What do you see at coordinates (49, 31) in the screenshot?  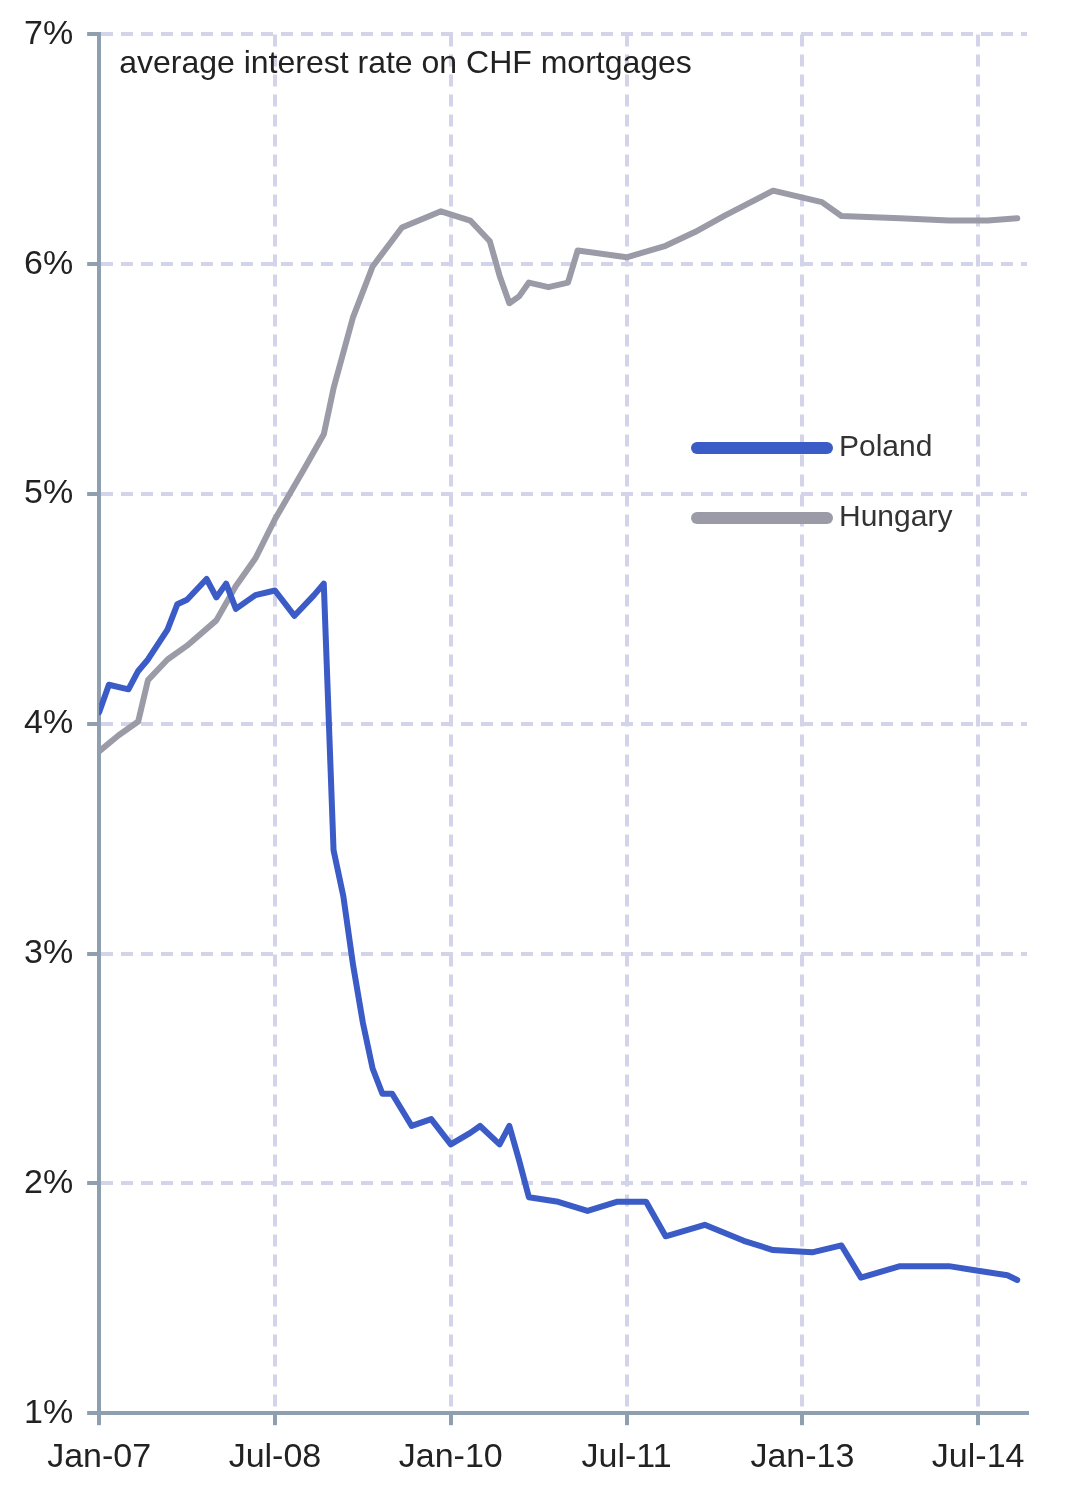 I see `y-tick-label: 7%` at bounding box center [49, 31].